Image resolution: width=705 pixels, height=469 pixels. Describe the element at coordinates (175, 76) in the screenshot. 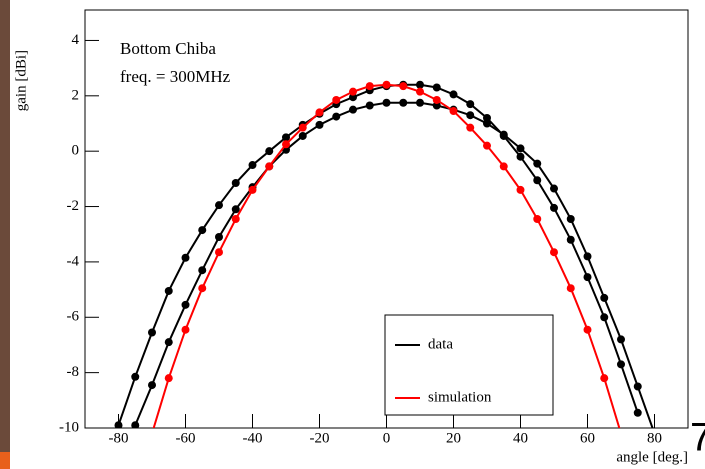

I see `annotation: freq. = 300MHz` at that location.